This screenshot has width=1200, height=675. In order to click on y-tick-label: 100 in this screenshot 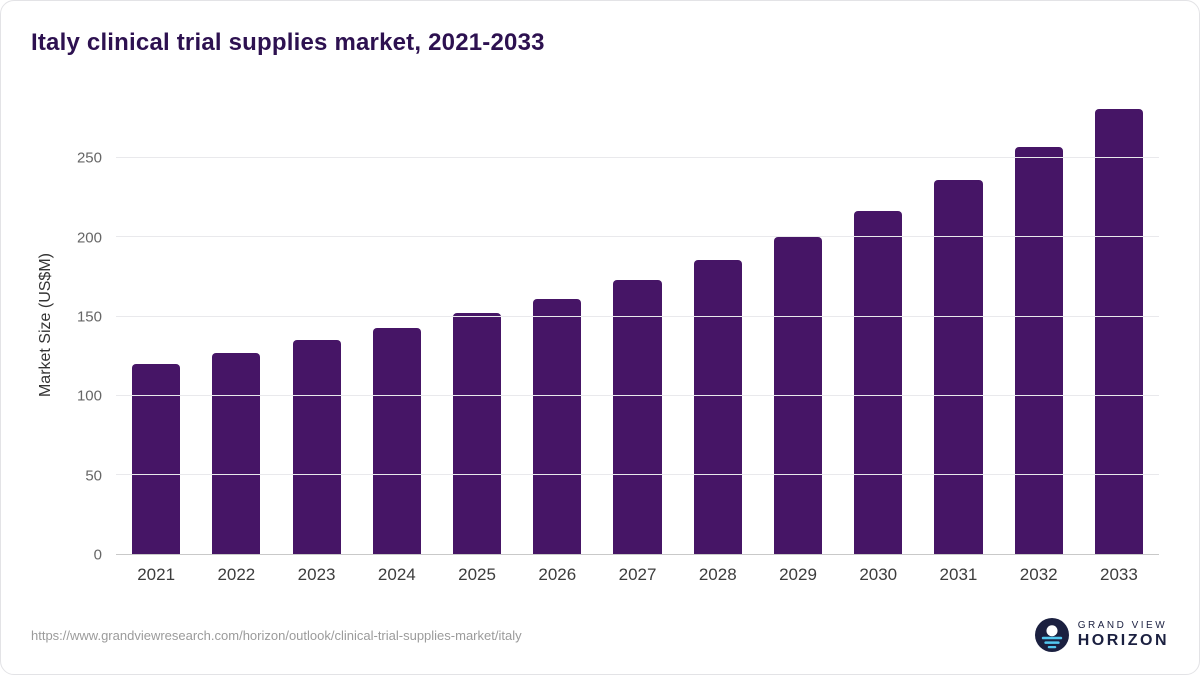, I will do `click(89, 396)`.